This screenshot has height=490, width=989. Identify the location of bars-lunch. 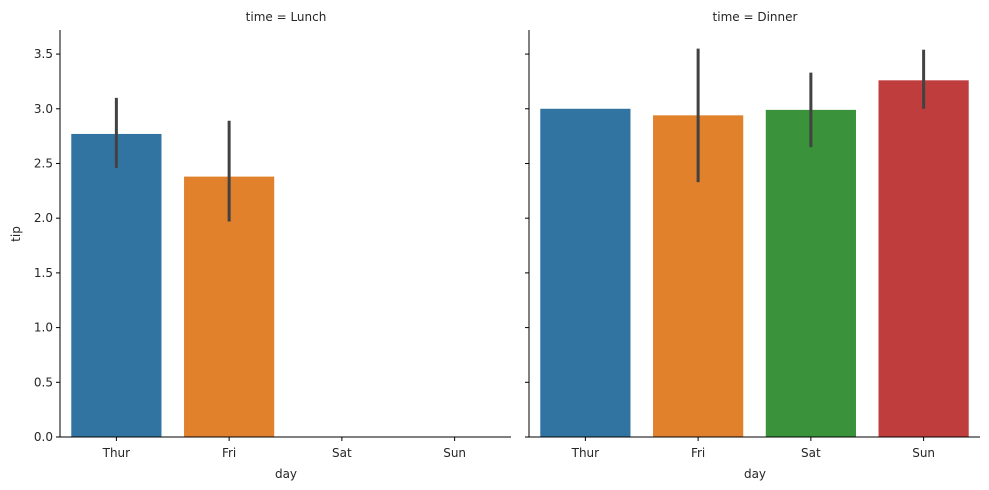
(173, 285).